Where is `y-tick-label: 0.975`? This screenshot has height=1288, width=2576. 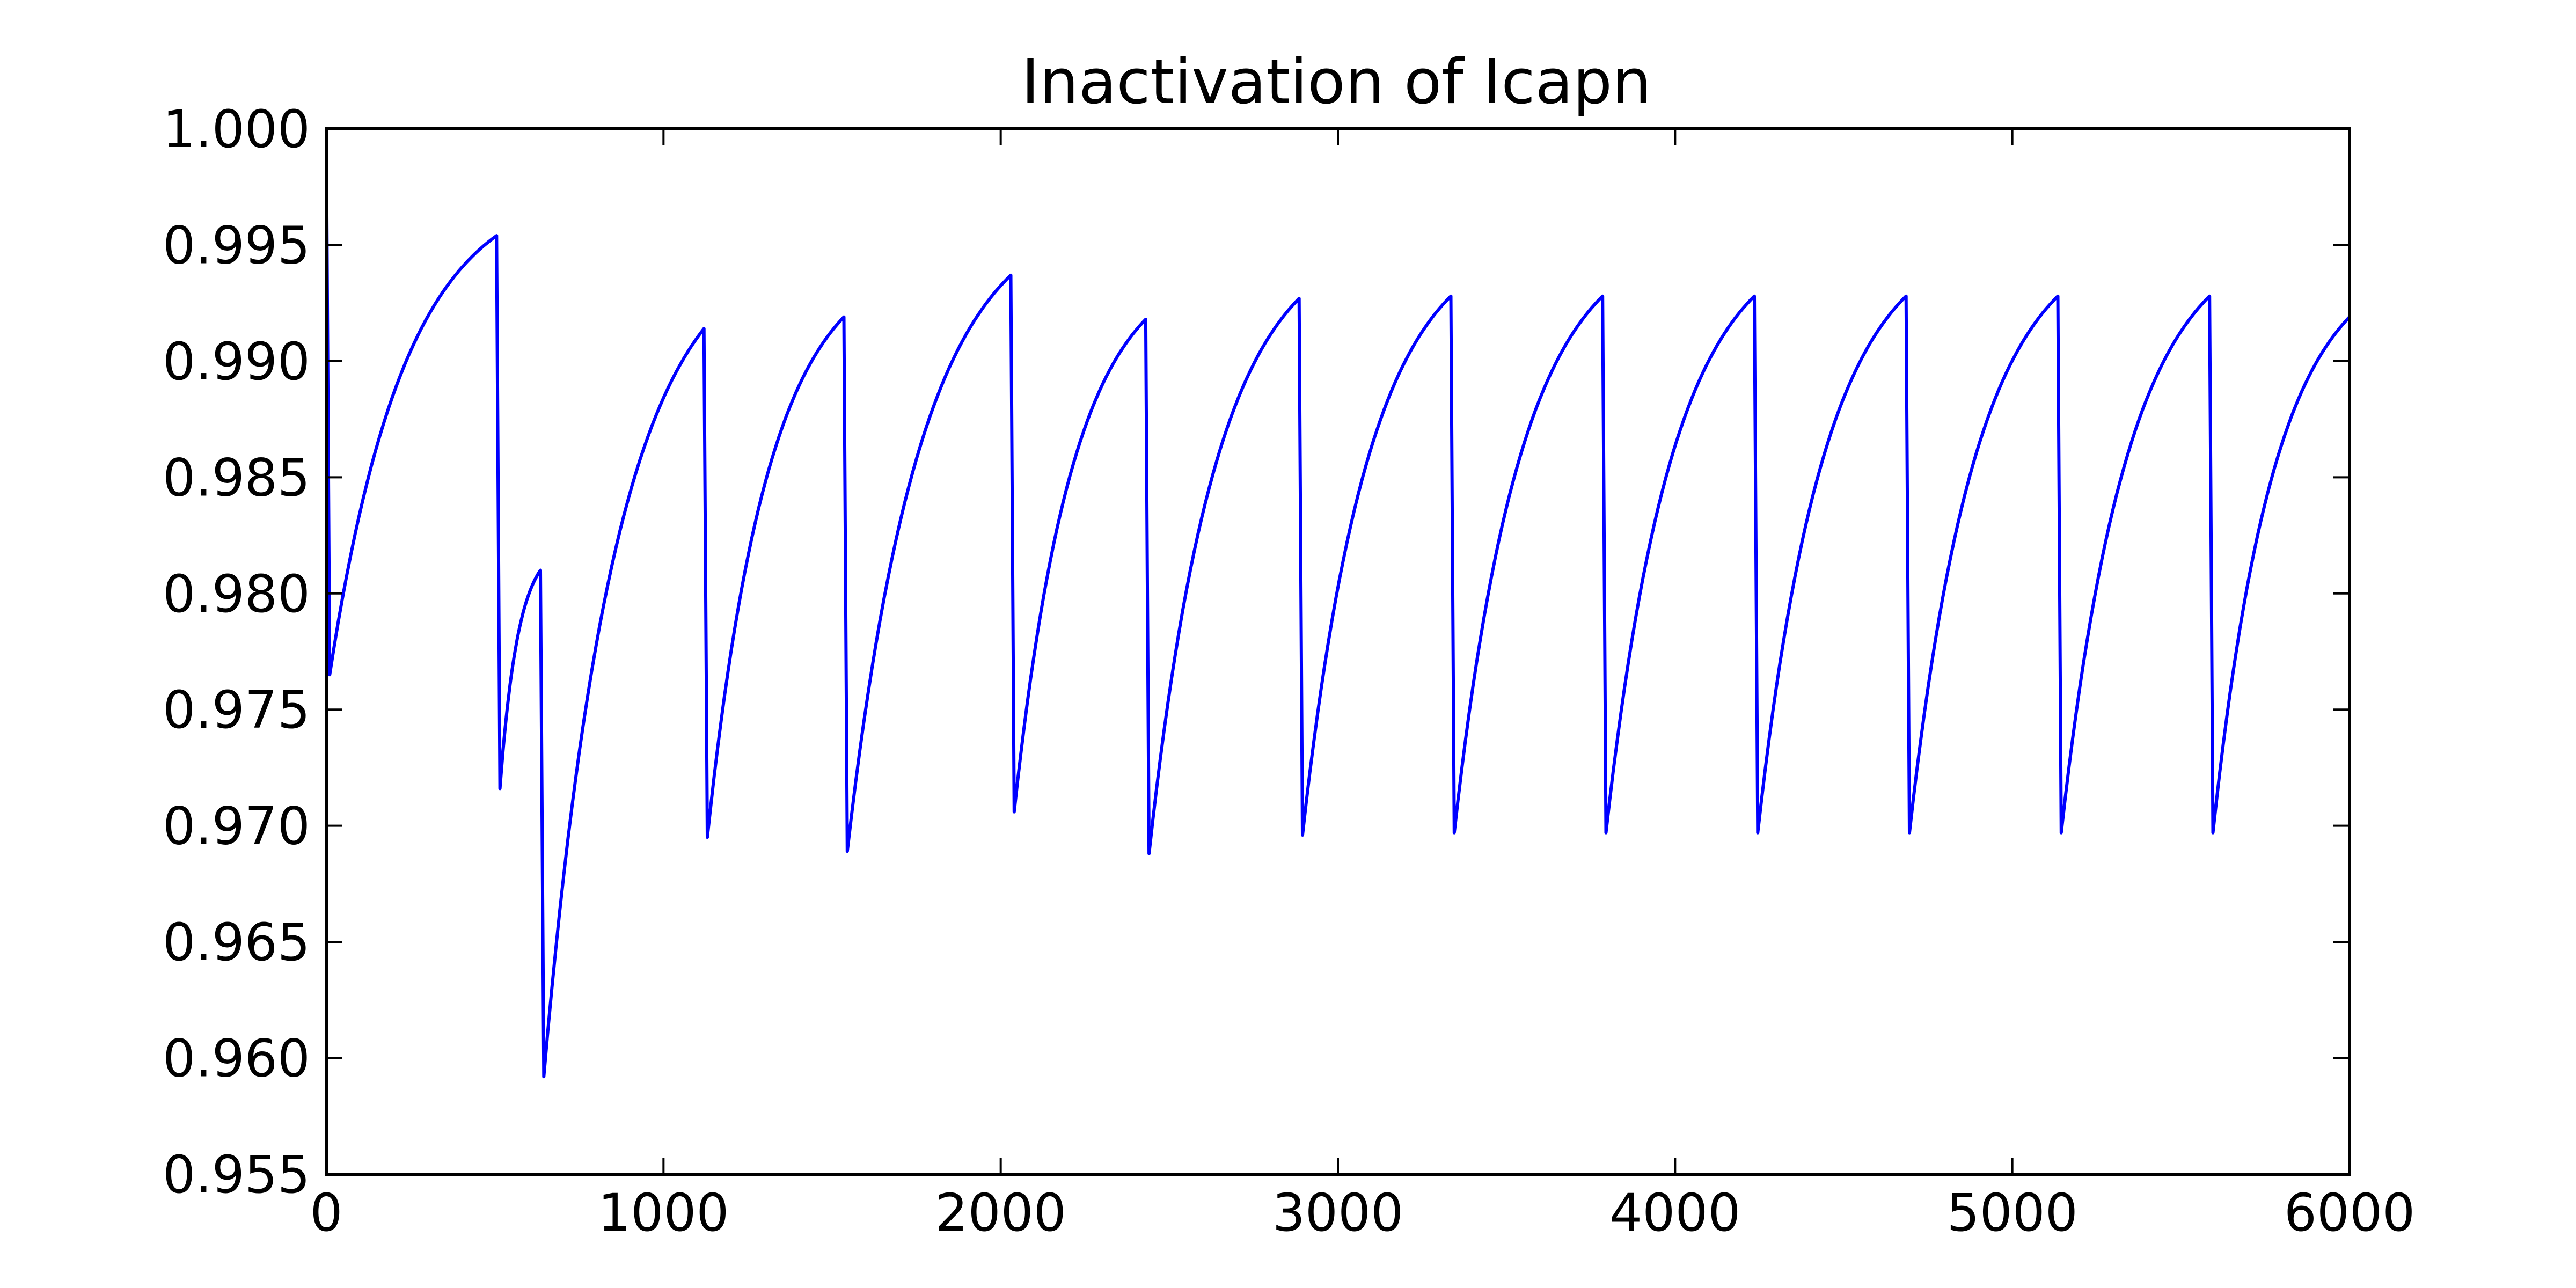
y-tick-label: 0.975 is located at coordinates (236, 710).